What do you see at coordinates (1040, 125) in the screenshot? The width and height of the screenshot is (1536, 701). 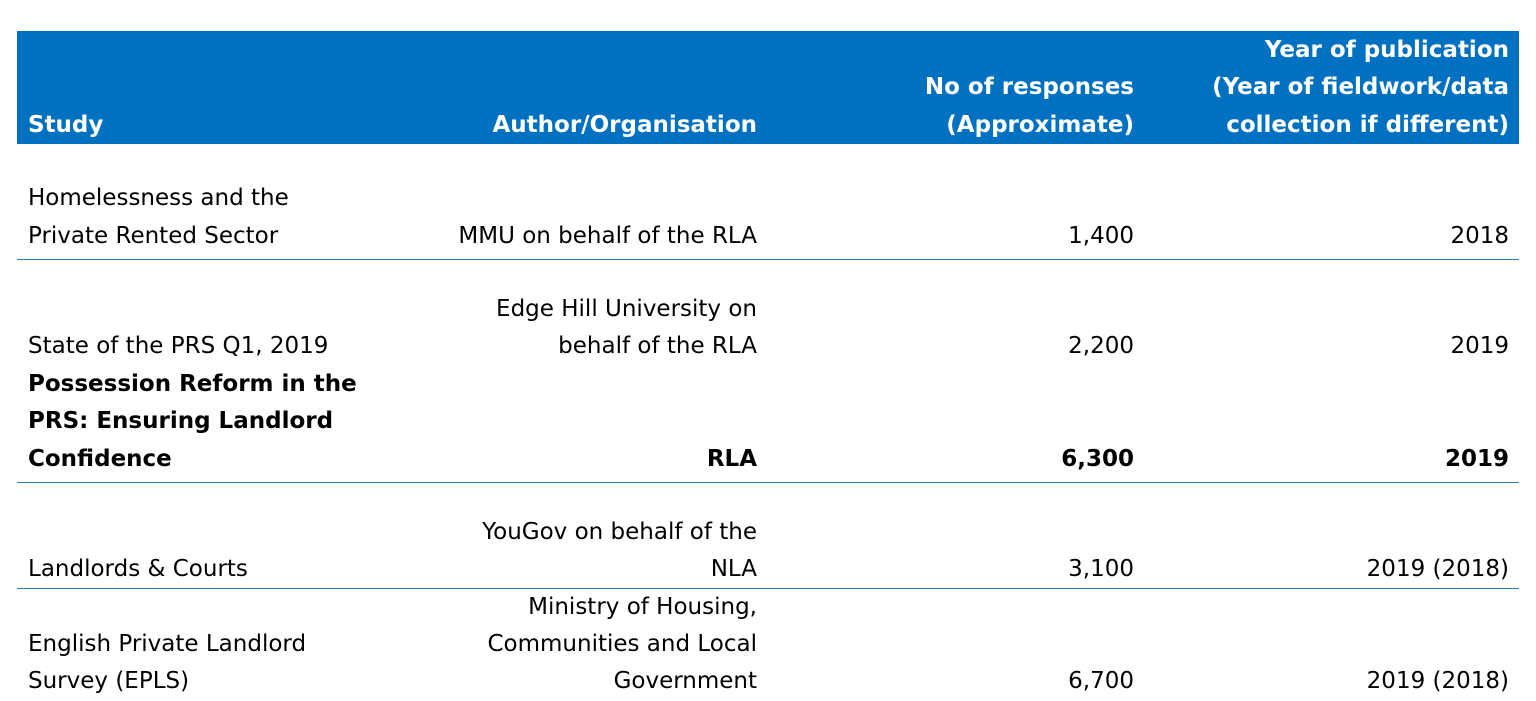 I see `header-responses-line-2: (Approximate)` at bounding box center [1040, 125].